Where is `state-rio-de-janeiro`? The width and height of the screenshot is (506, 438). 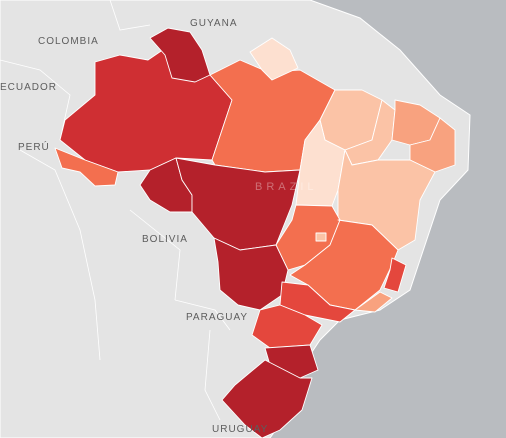
state-rio-de-janeiro is located at coordinates (373, 302).